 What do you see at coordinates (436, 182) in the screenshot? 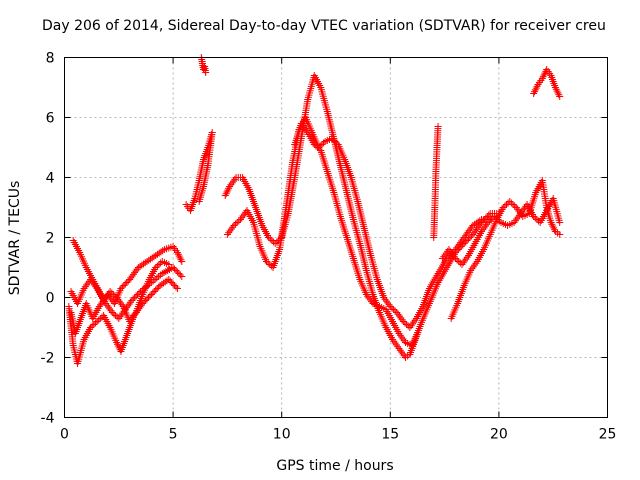
I see `series-track-j` at bounding box center [436, 182].